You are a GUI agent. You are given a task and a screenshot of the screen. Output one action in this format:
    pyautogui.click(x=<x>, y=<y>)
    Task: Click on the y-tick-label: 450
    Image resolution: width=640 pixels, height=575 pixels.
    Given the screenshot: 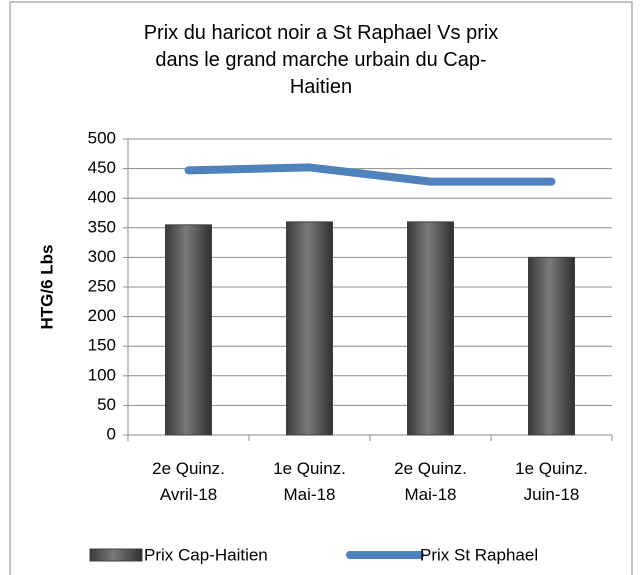 What is the action you would take?
    pyautogui.click(x=102, y=167)
    